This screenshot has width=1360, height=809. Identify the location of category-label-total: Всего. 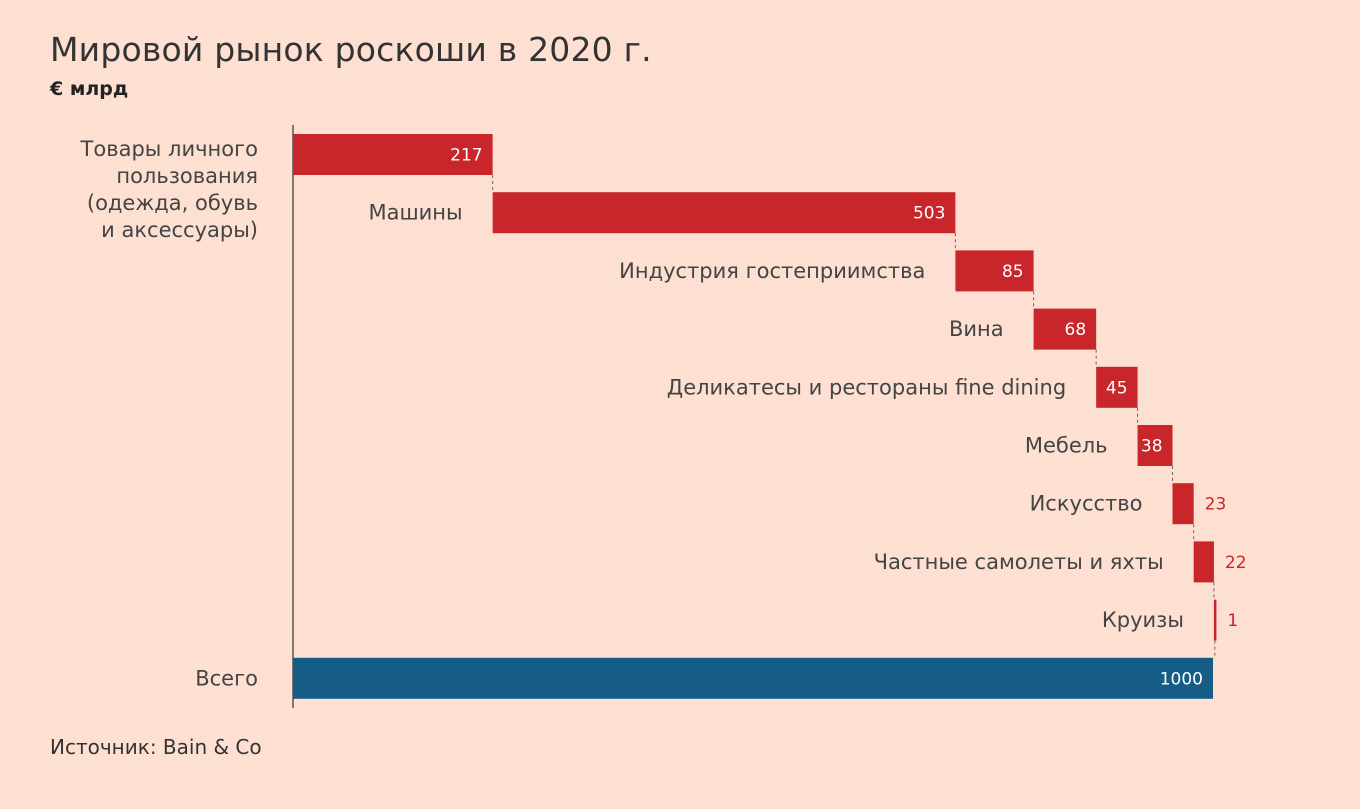
(226, 678).